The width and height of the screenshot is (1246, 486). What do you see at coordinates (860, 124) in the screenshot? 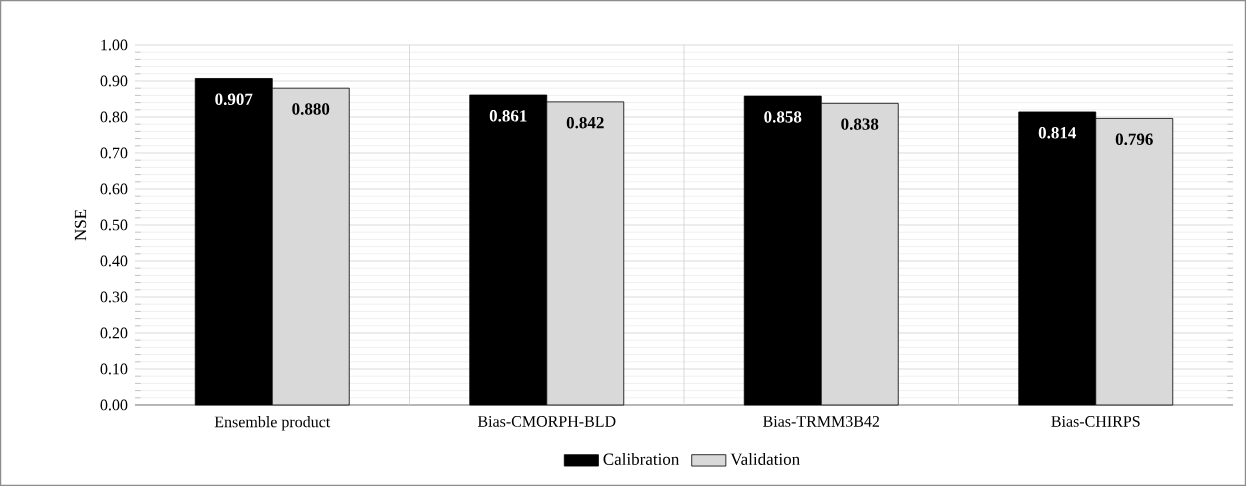
I see `data-label: 0.838` at bounding box center [860, 124].